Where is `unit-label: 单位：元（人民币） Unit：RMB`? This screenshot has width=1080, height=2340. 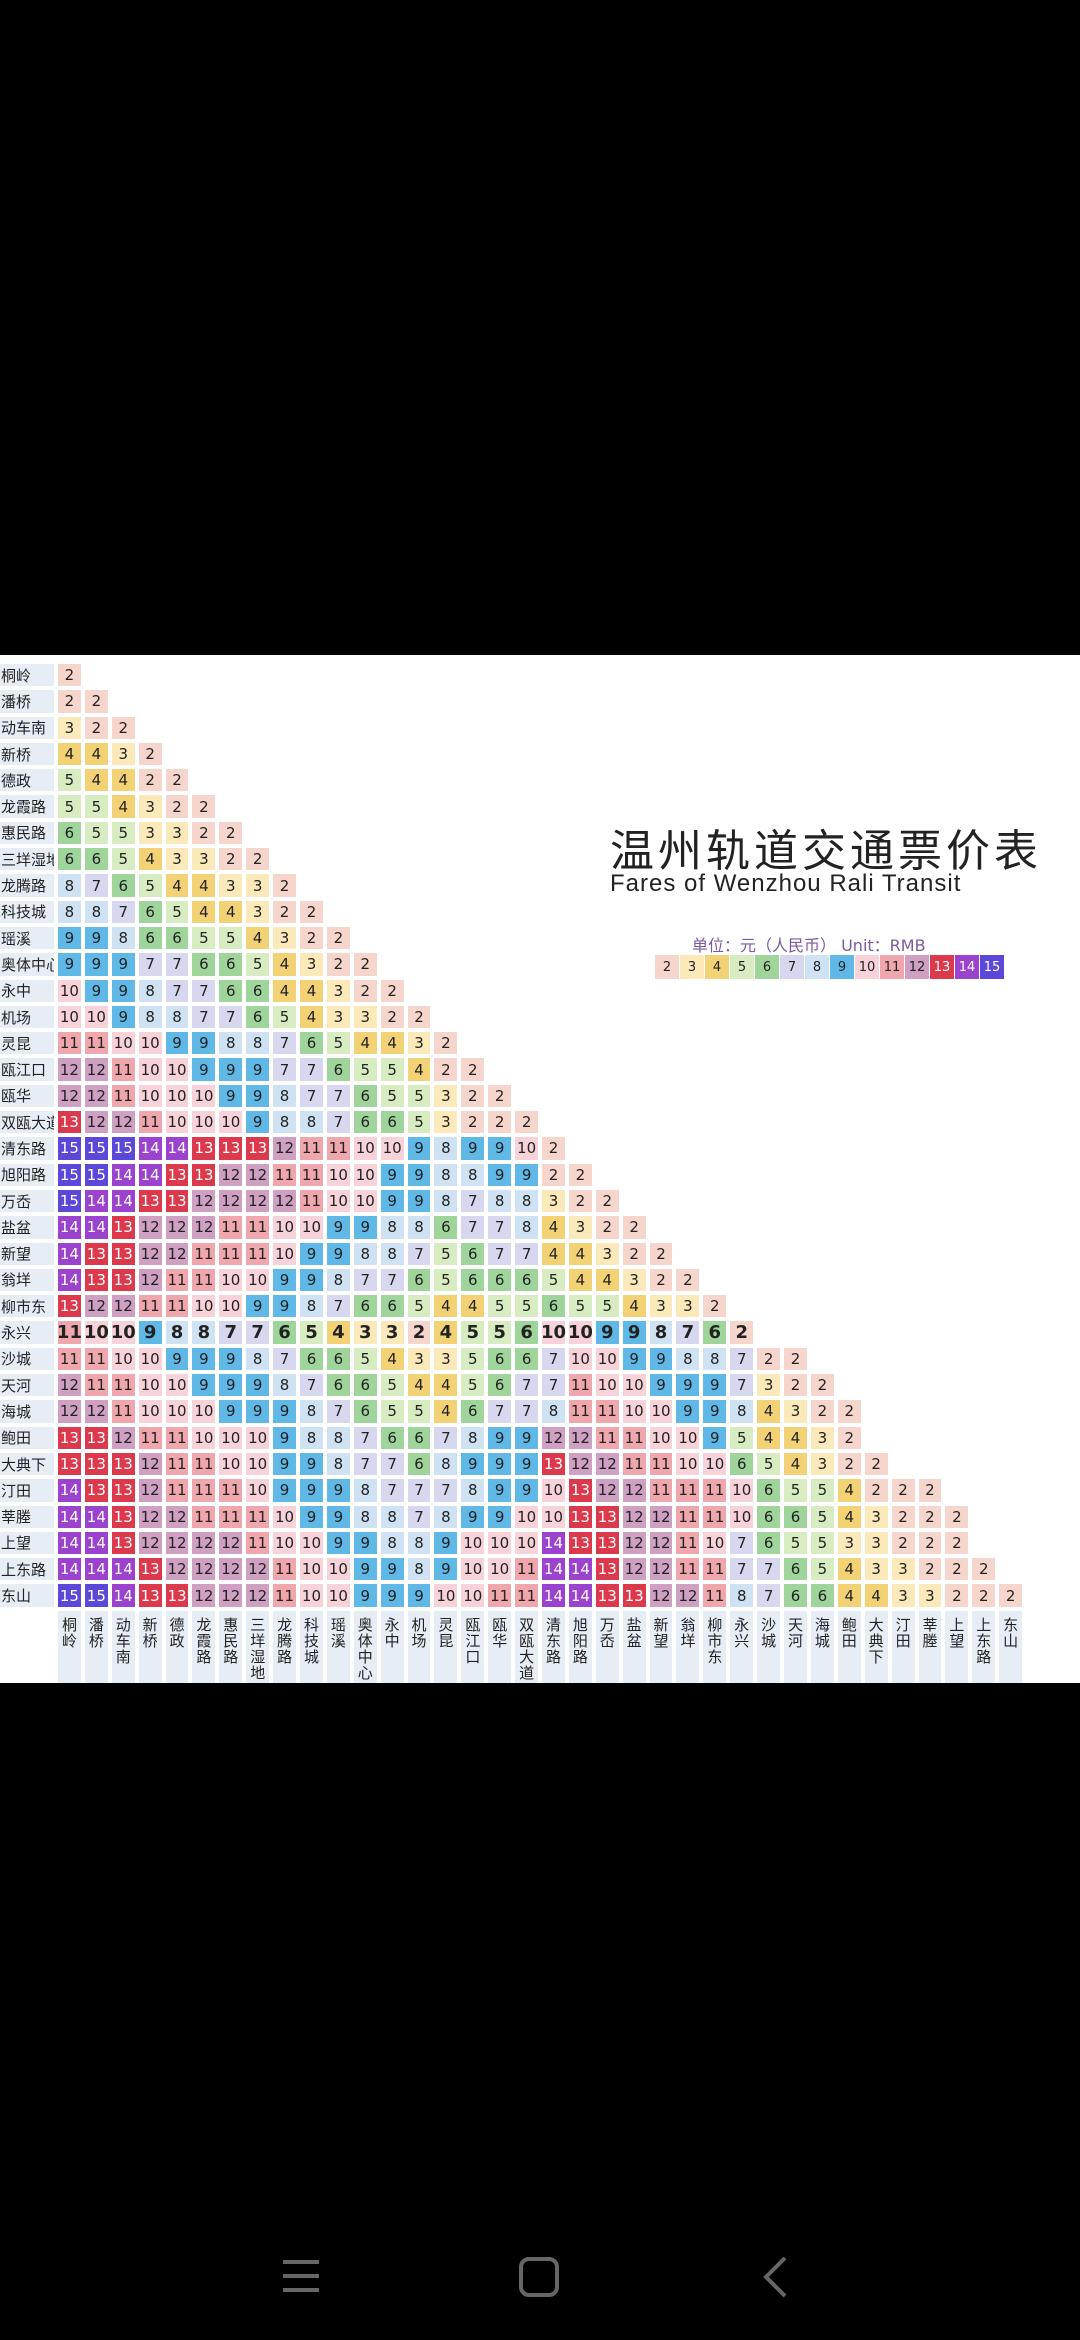 unit-label: 单位：元（人民币） Unit：RMB is located at coordinates (809, 945).